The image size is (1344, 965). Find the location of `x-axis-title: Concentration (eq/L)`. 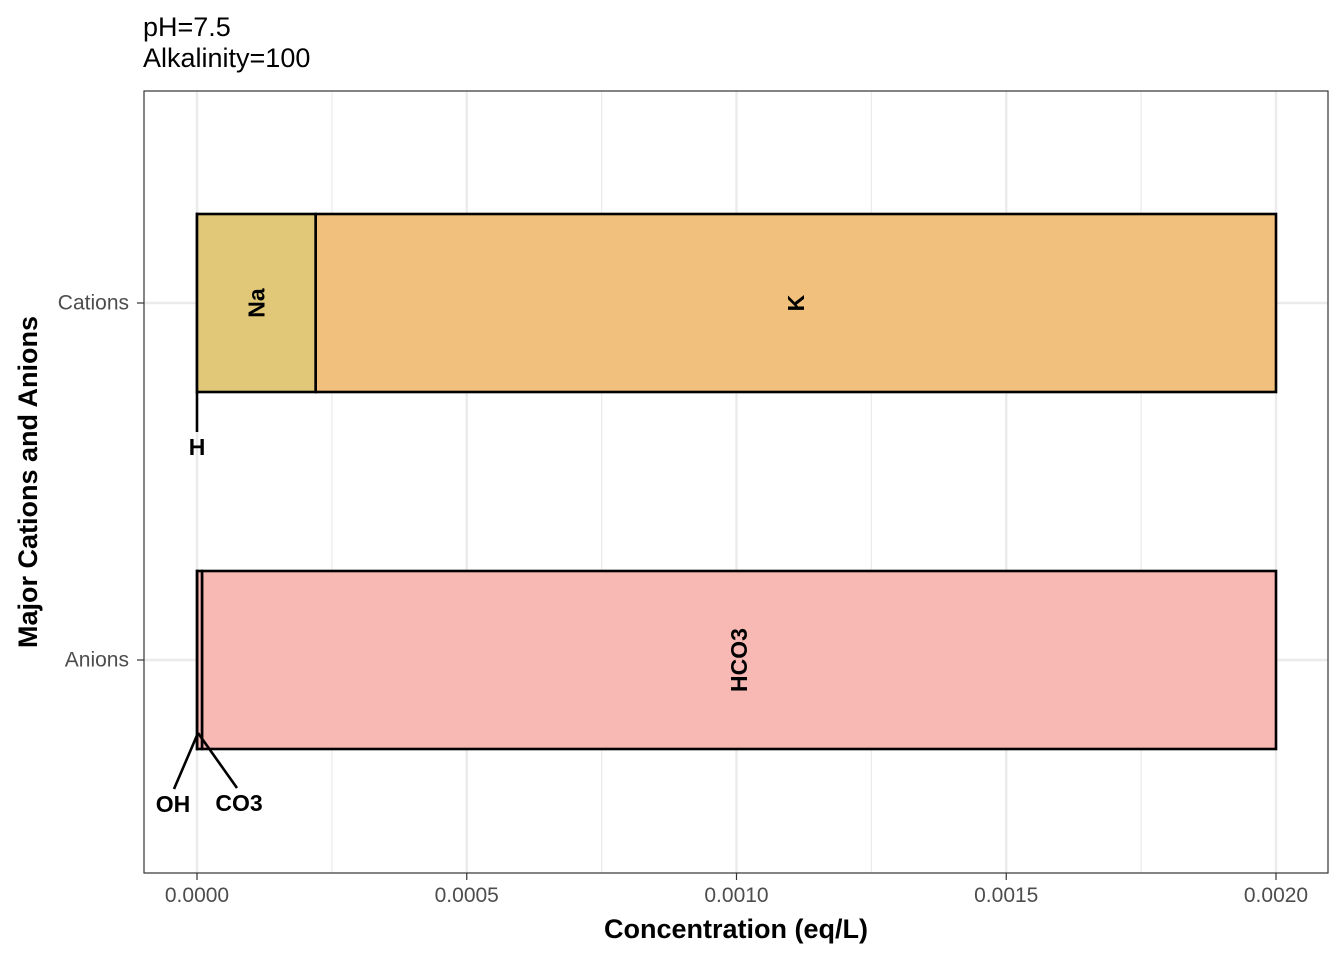

x-axis-title: Concentration (eq/L) is located at coordinates (736, 929).